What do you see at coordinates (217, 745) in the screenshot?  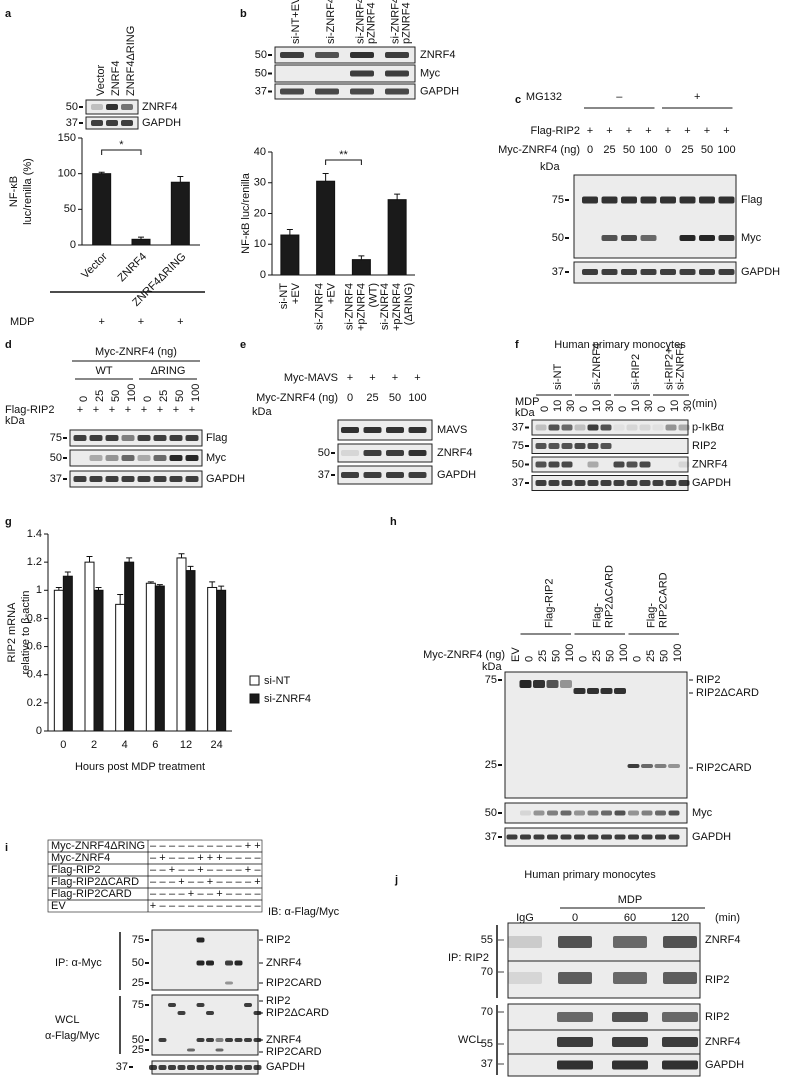 I see `x-tick-label: 24` at bounding box center [217, 745].